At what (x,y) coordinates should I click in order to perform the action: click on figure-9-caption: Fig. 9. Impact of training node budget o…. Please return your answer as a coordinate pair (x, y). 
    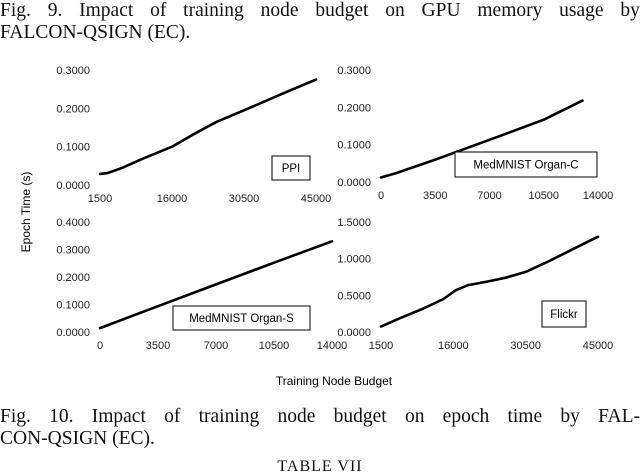
    Looking at the image, I should click on (320, 22).